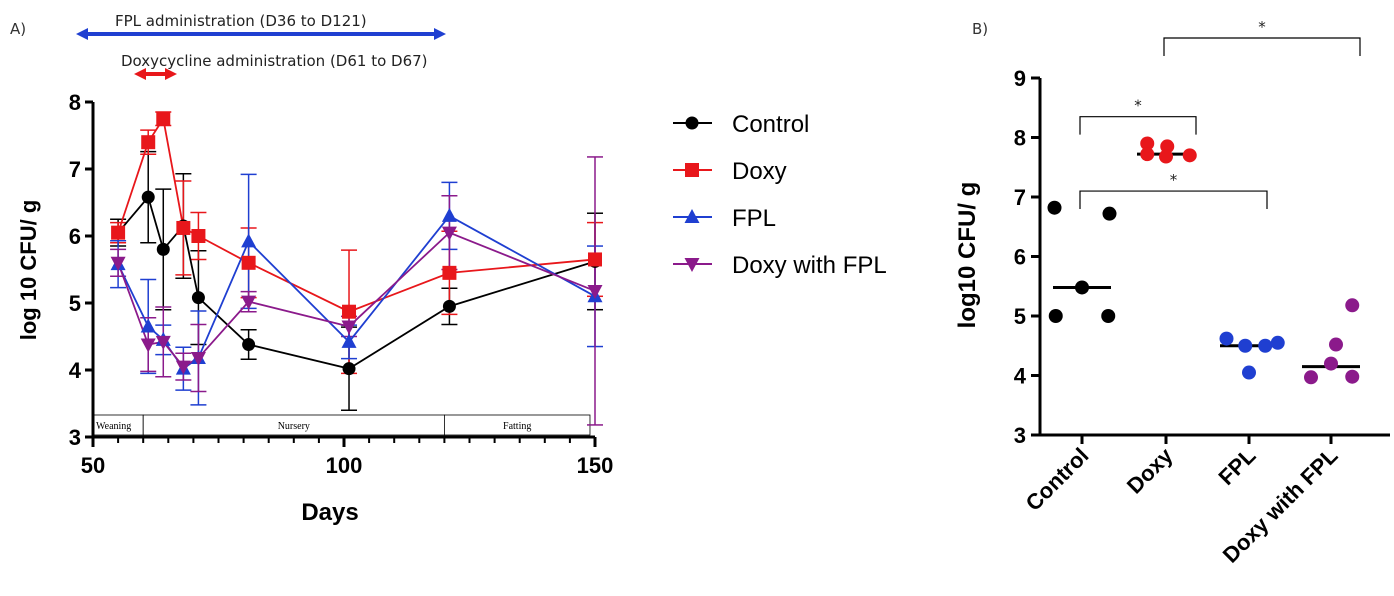 Image resolution: width=1394 pixels, height=596 pixels. Describe the element at coordinates (780, 195) in the screenshot. I see `legend: Control Doxy FPL Doxy with FPL` at that location.